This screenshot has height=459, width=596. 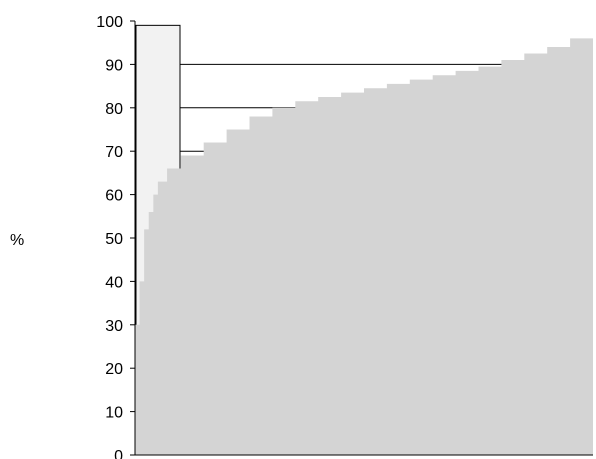 I want to click on y-tick-label-70: 70, so click(x=114, y=152).